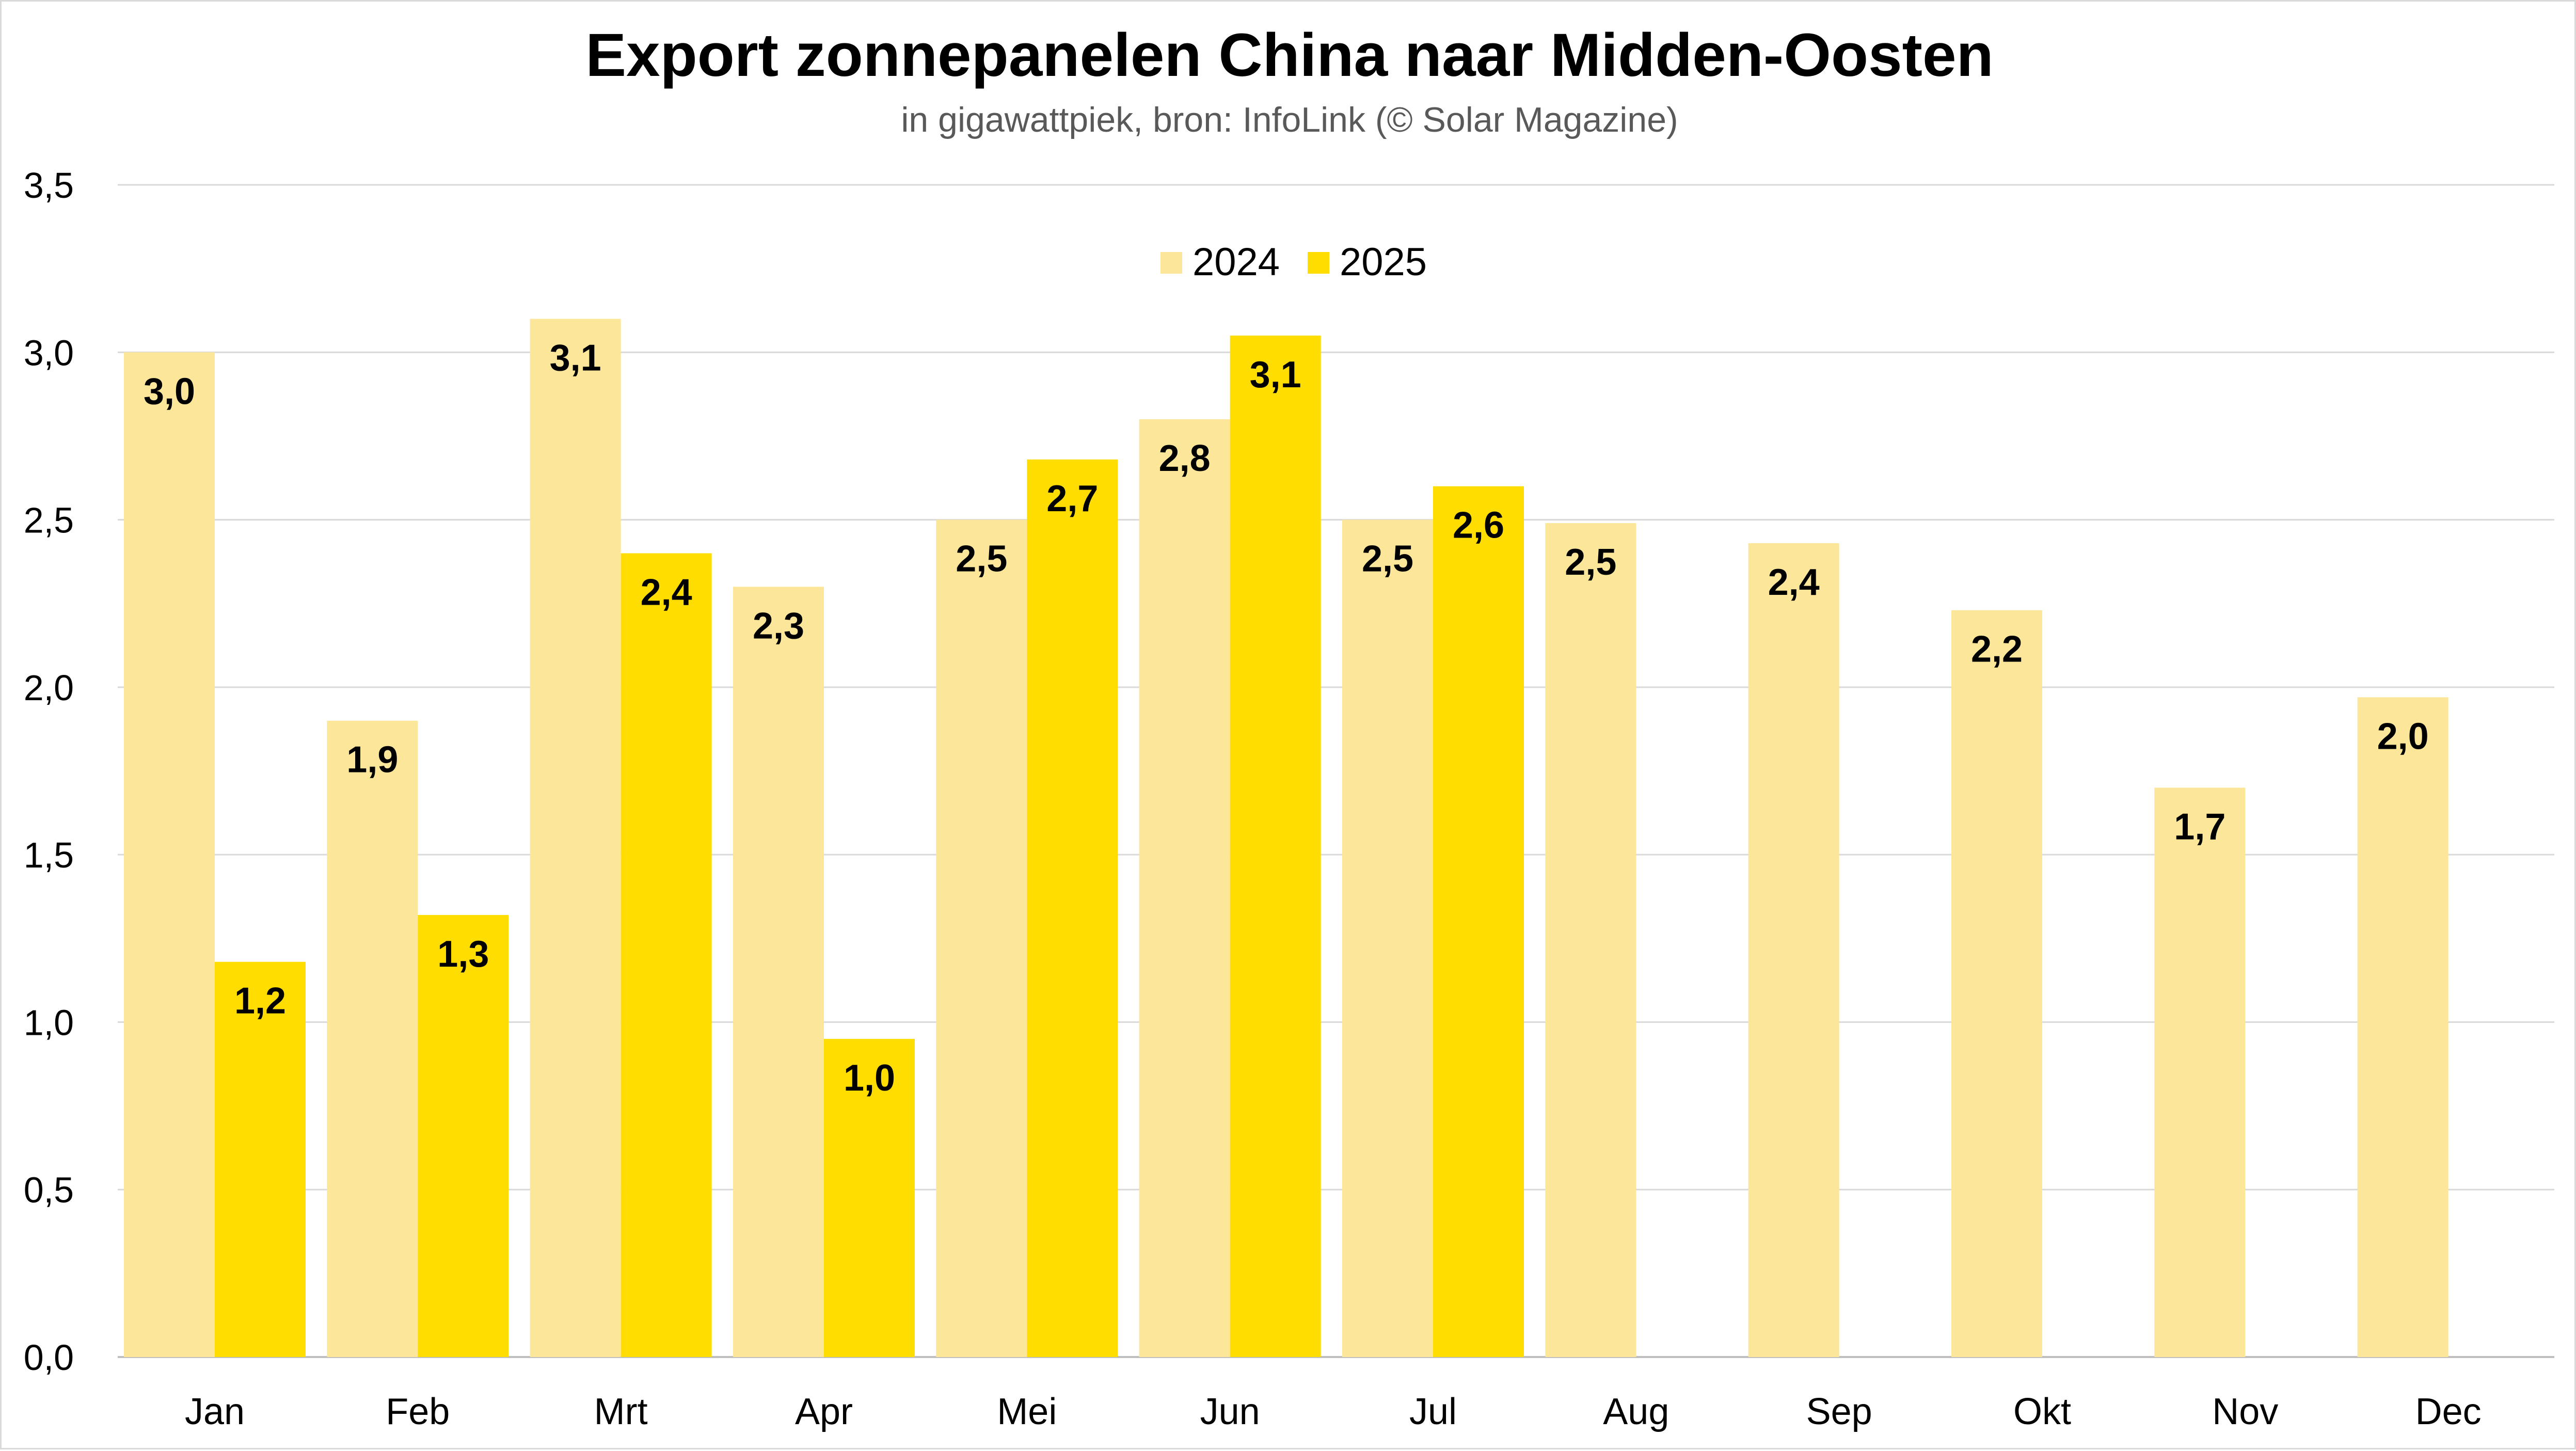 This screenshot has width=2576, height=1451. I want to click on x-tick-label: Apr, so click(824, 1411).